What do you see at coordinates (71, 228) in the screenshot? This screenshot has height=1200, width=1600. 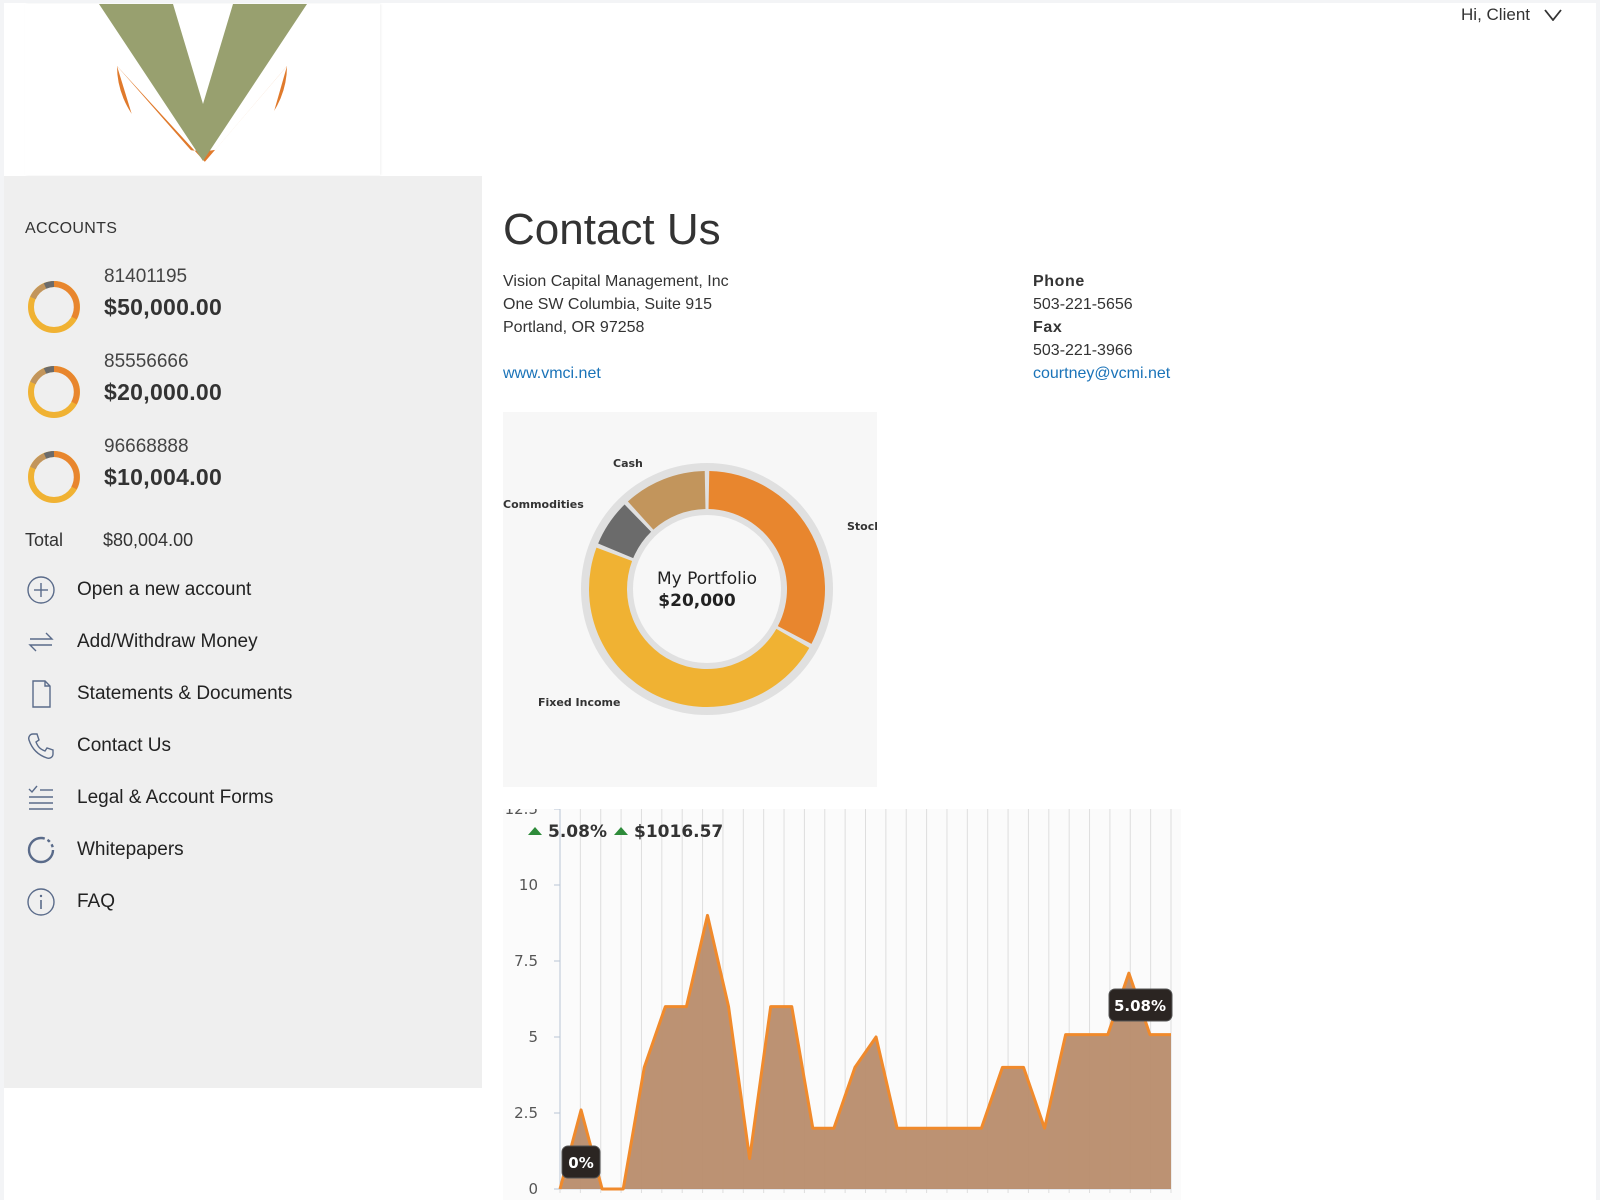 I see `accounts-heading: ACCOUNTS` at bounding box center [71, 228].